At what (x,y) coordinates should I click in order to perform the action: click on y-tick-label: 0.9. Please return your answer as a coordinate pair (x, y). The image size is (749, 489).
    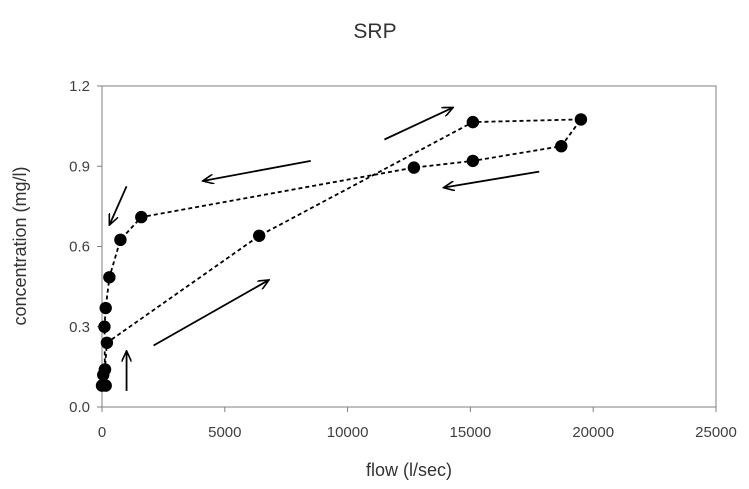
    Looking at the image, I should click on (79, 166).